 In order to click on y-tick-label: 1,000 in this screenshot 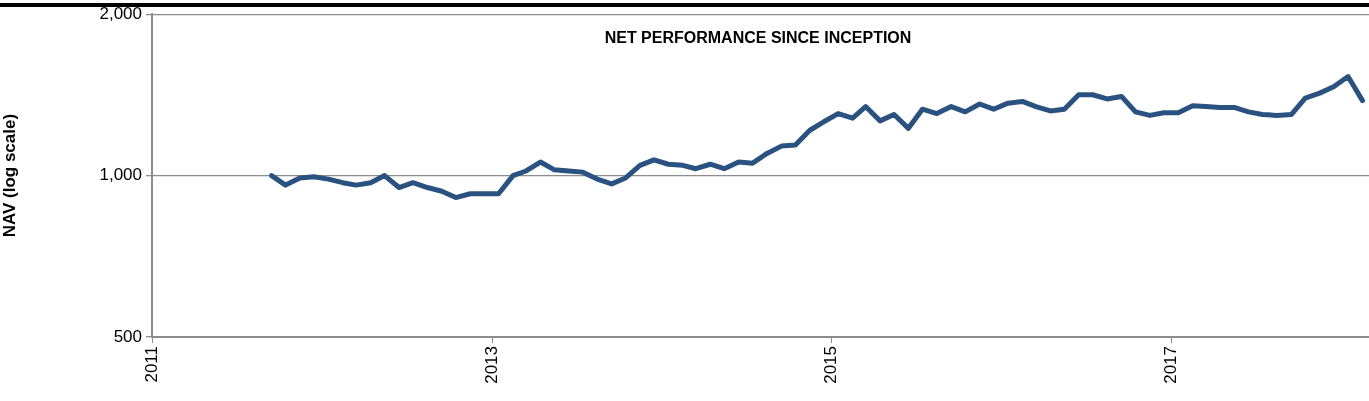, I will do `click(120, 175)`.